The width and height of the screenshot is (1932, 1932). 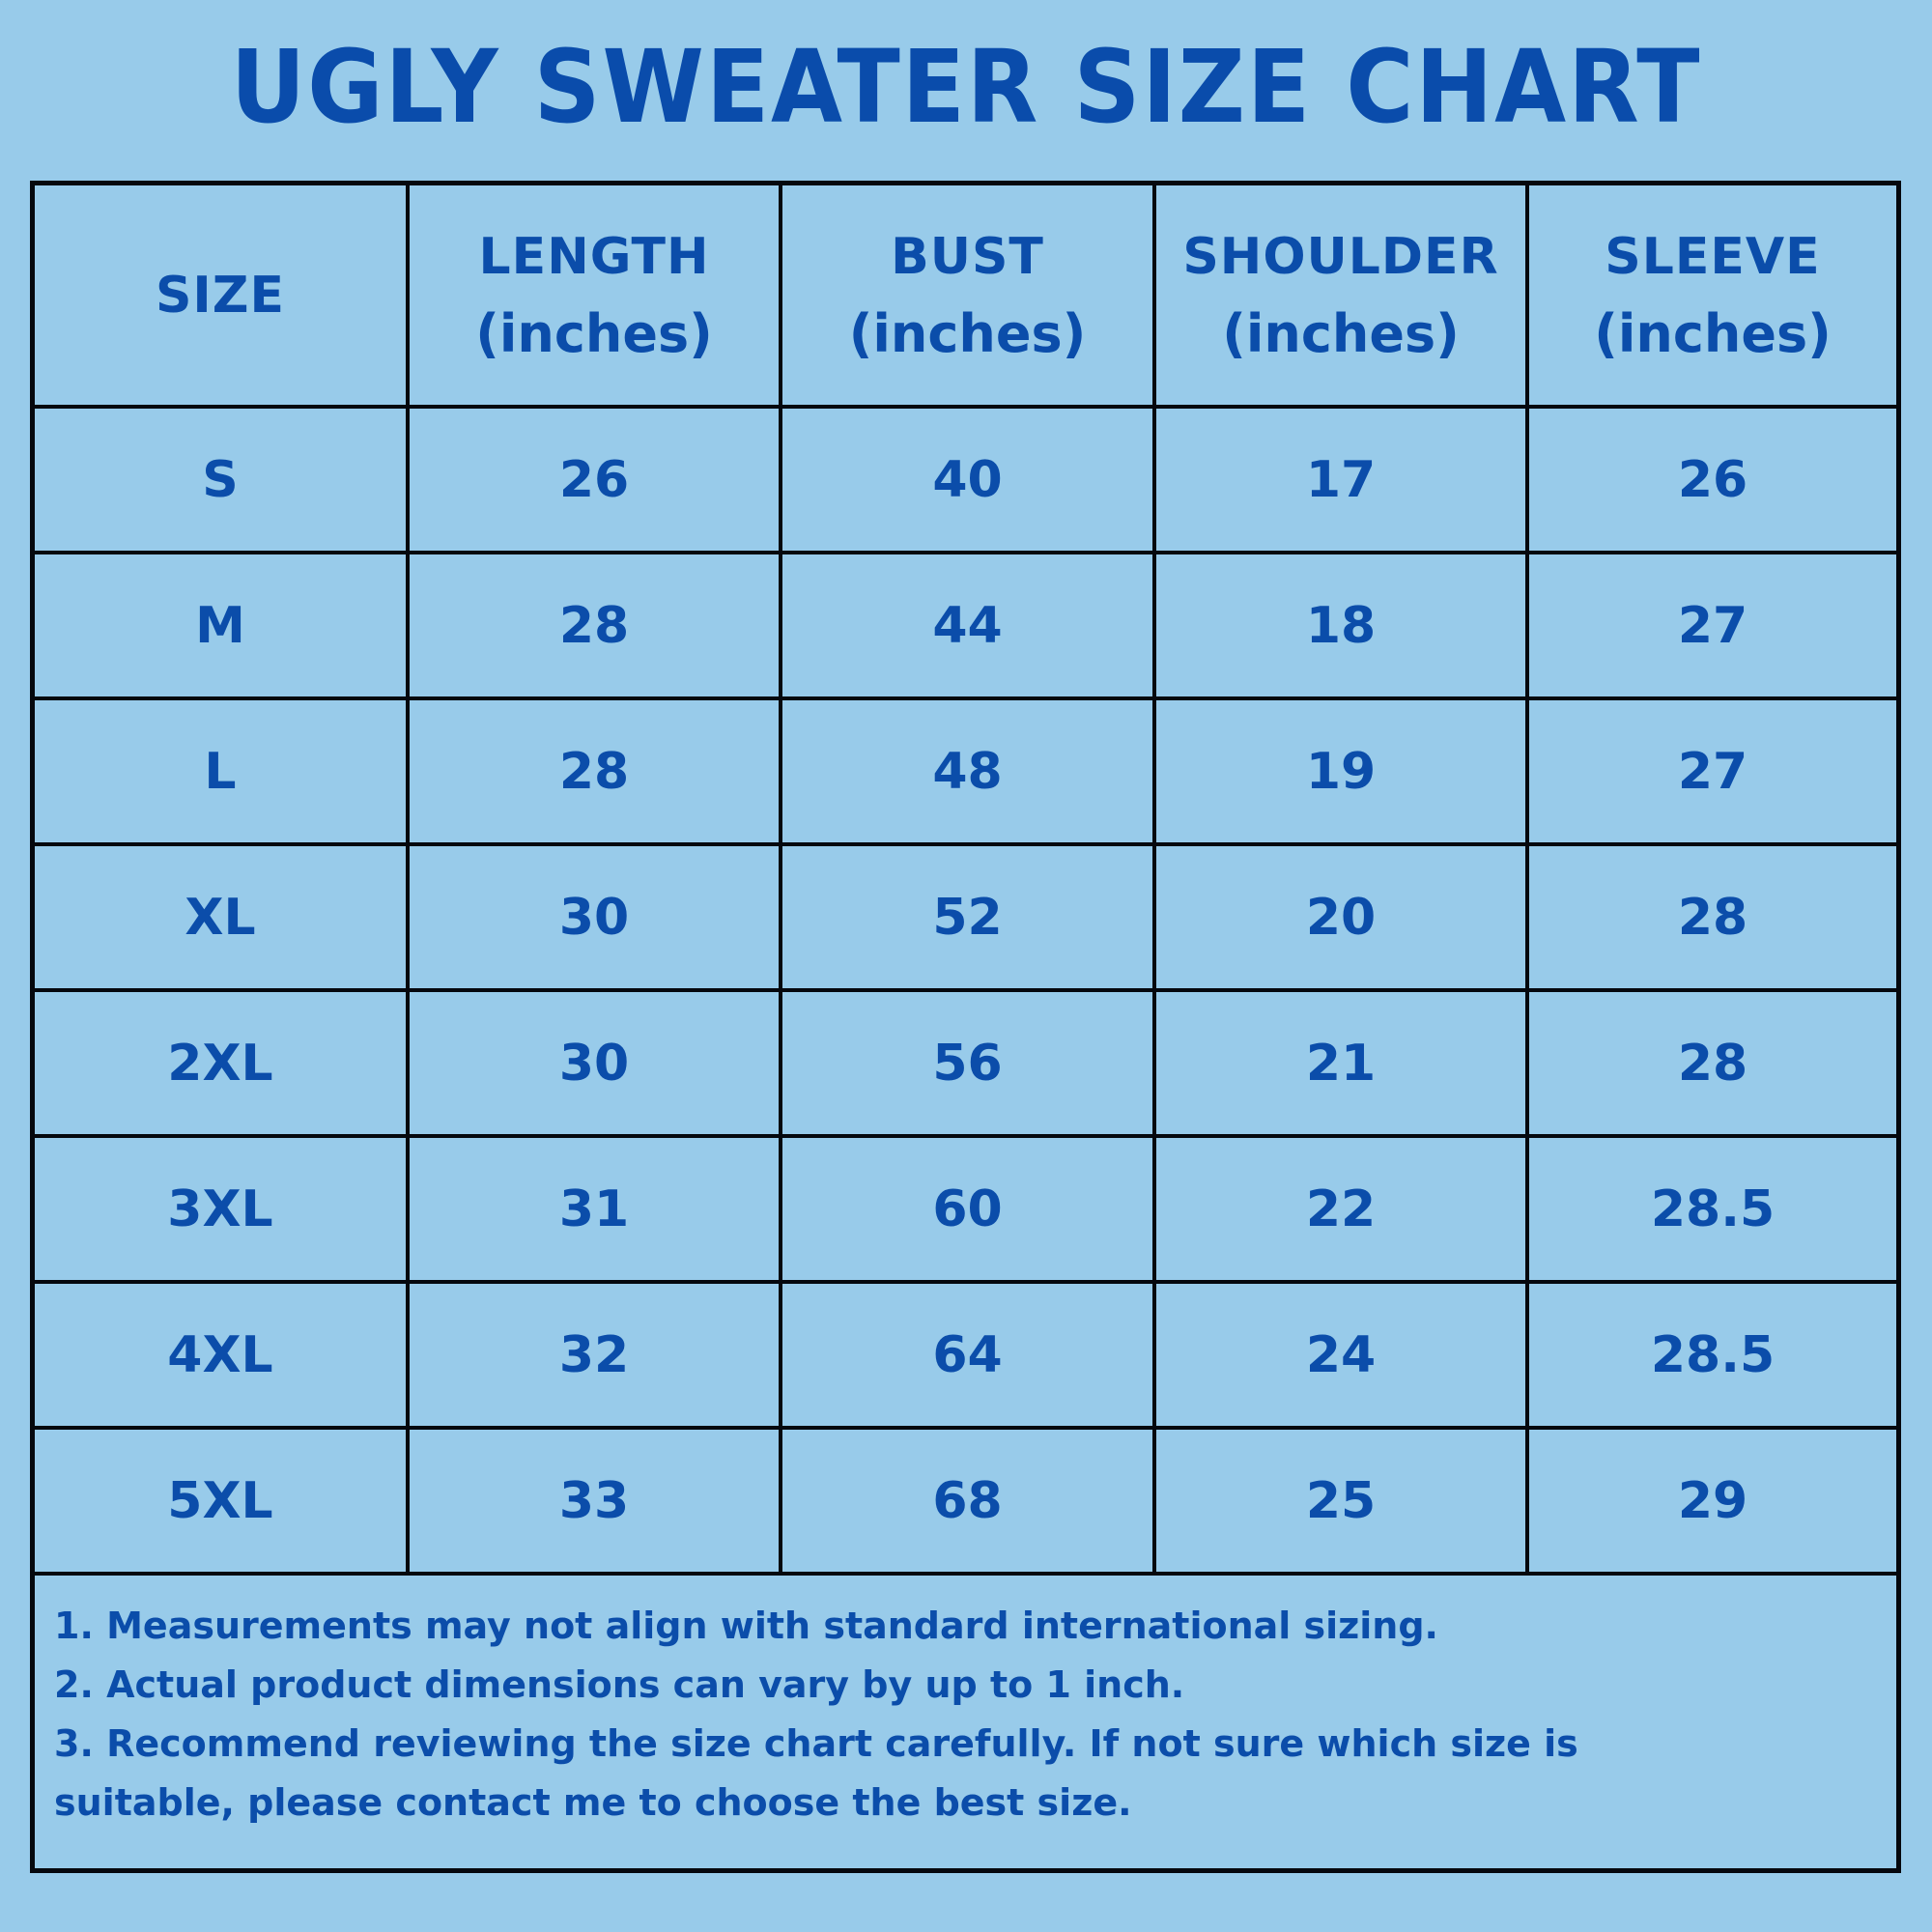 What do you see at coordinates (969, 1209) in the screenshot?
I see `bust-cell: 60` at bounding box center [969, 1209].